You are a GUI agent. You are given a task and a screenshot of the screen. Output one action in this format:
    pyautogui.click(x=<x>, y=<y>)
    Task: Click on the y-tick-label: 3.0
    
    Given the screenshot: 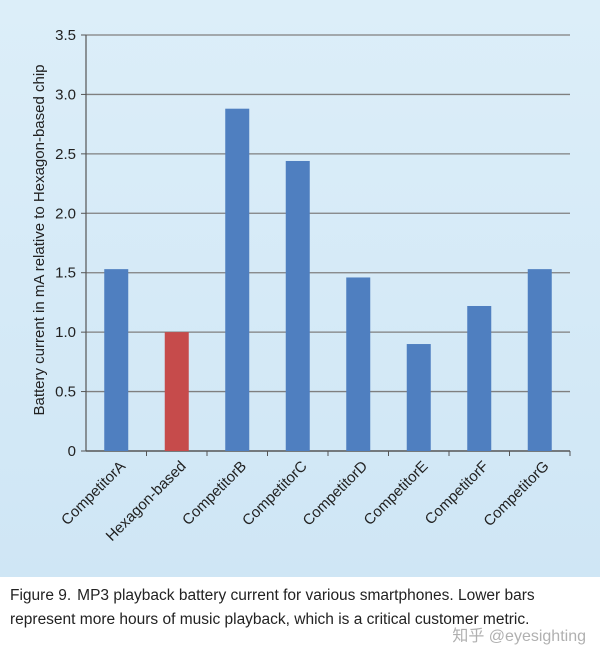 What is the action you would take?
    pyautogui.click(x=65, y=94)
    